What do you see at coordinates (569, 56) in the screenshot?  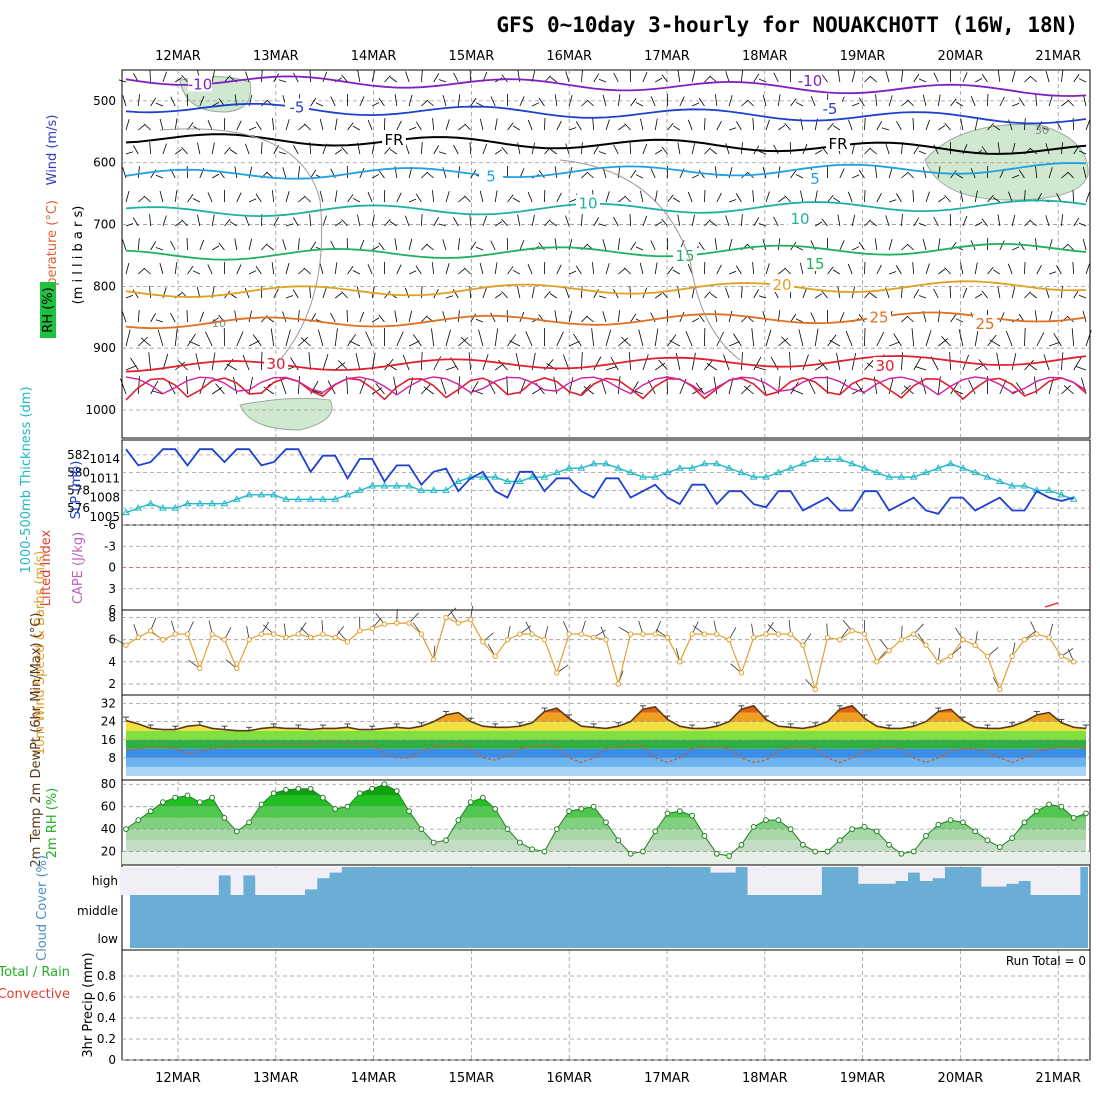 I see `date-label-top: 16MAR` at bounding box center [569, 56].